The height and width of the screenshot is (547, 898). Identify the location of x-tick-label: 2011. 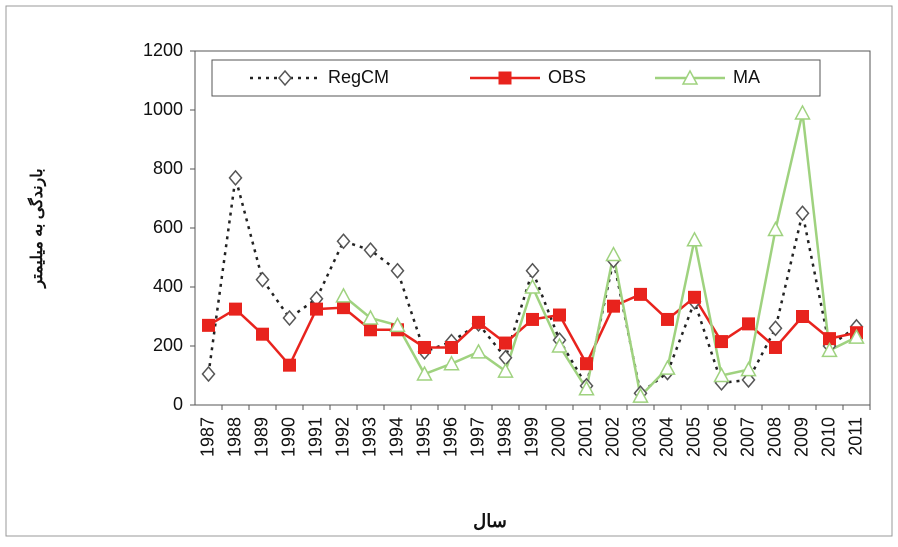
(855, 436).